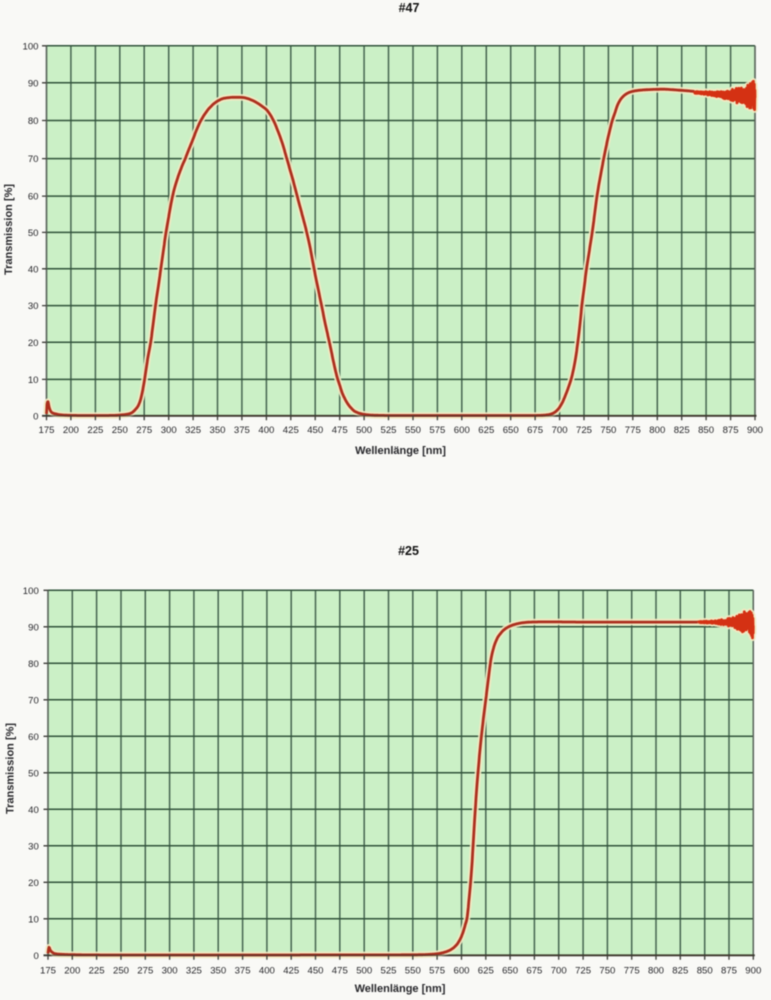 This screenshot has width=771, height=1000. What do you see at coordinates (409, 8) in the screenshot?
I see `svg-text: #47` at bounding box center [409, 8].